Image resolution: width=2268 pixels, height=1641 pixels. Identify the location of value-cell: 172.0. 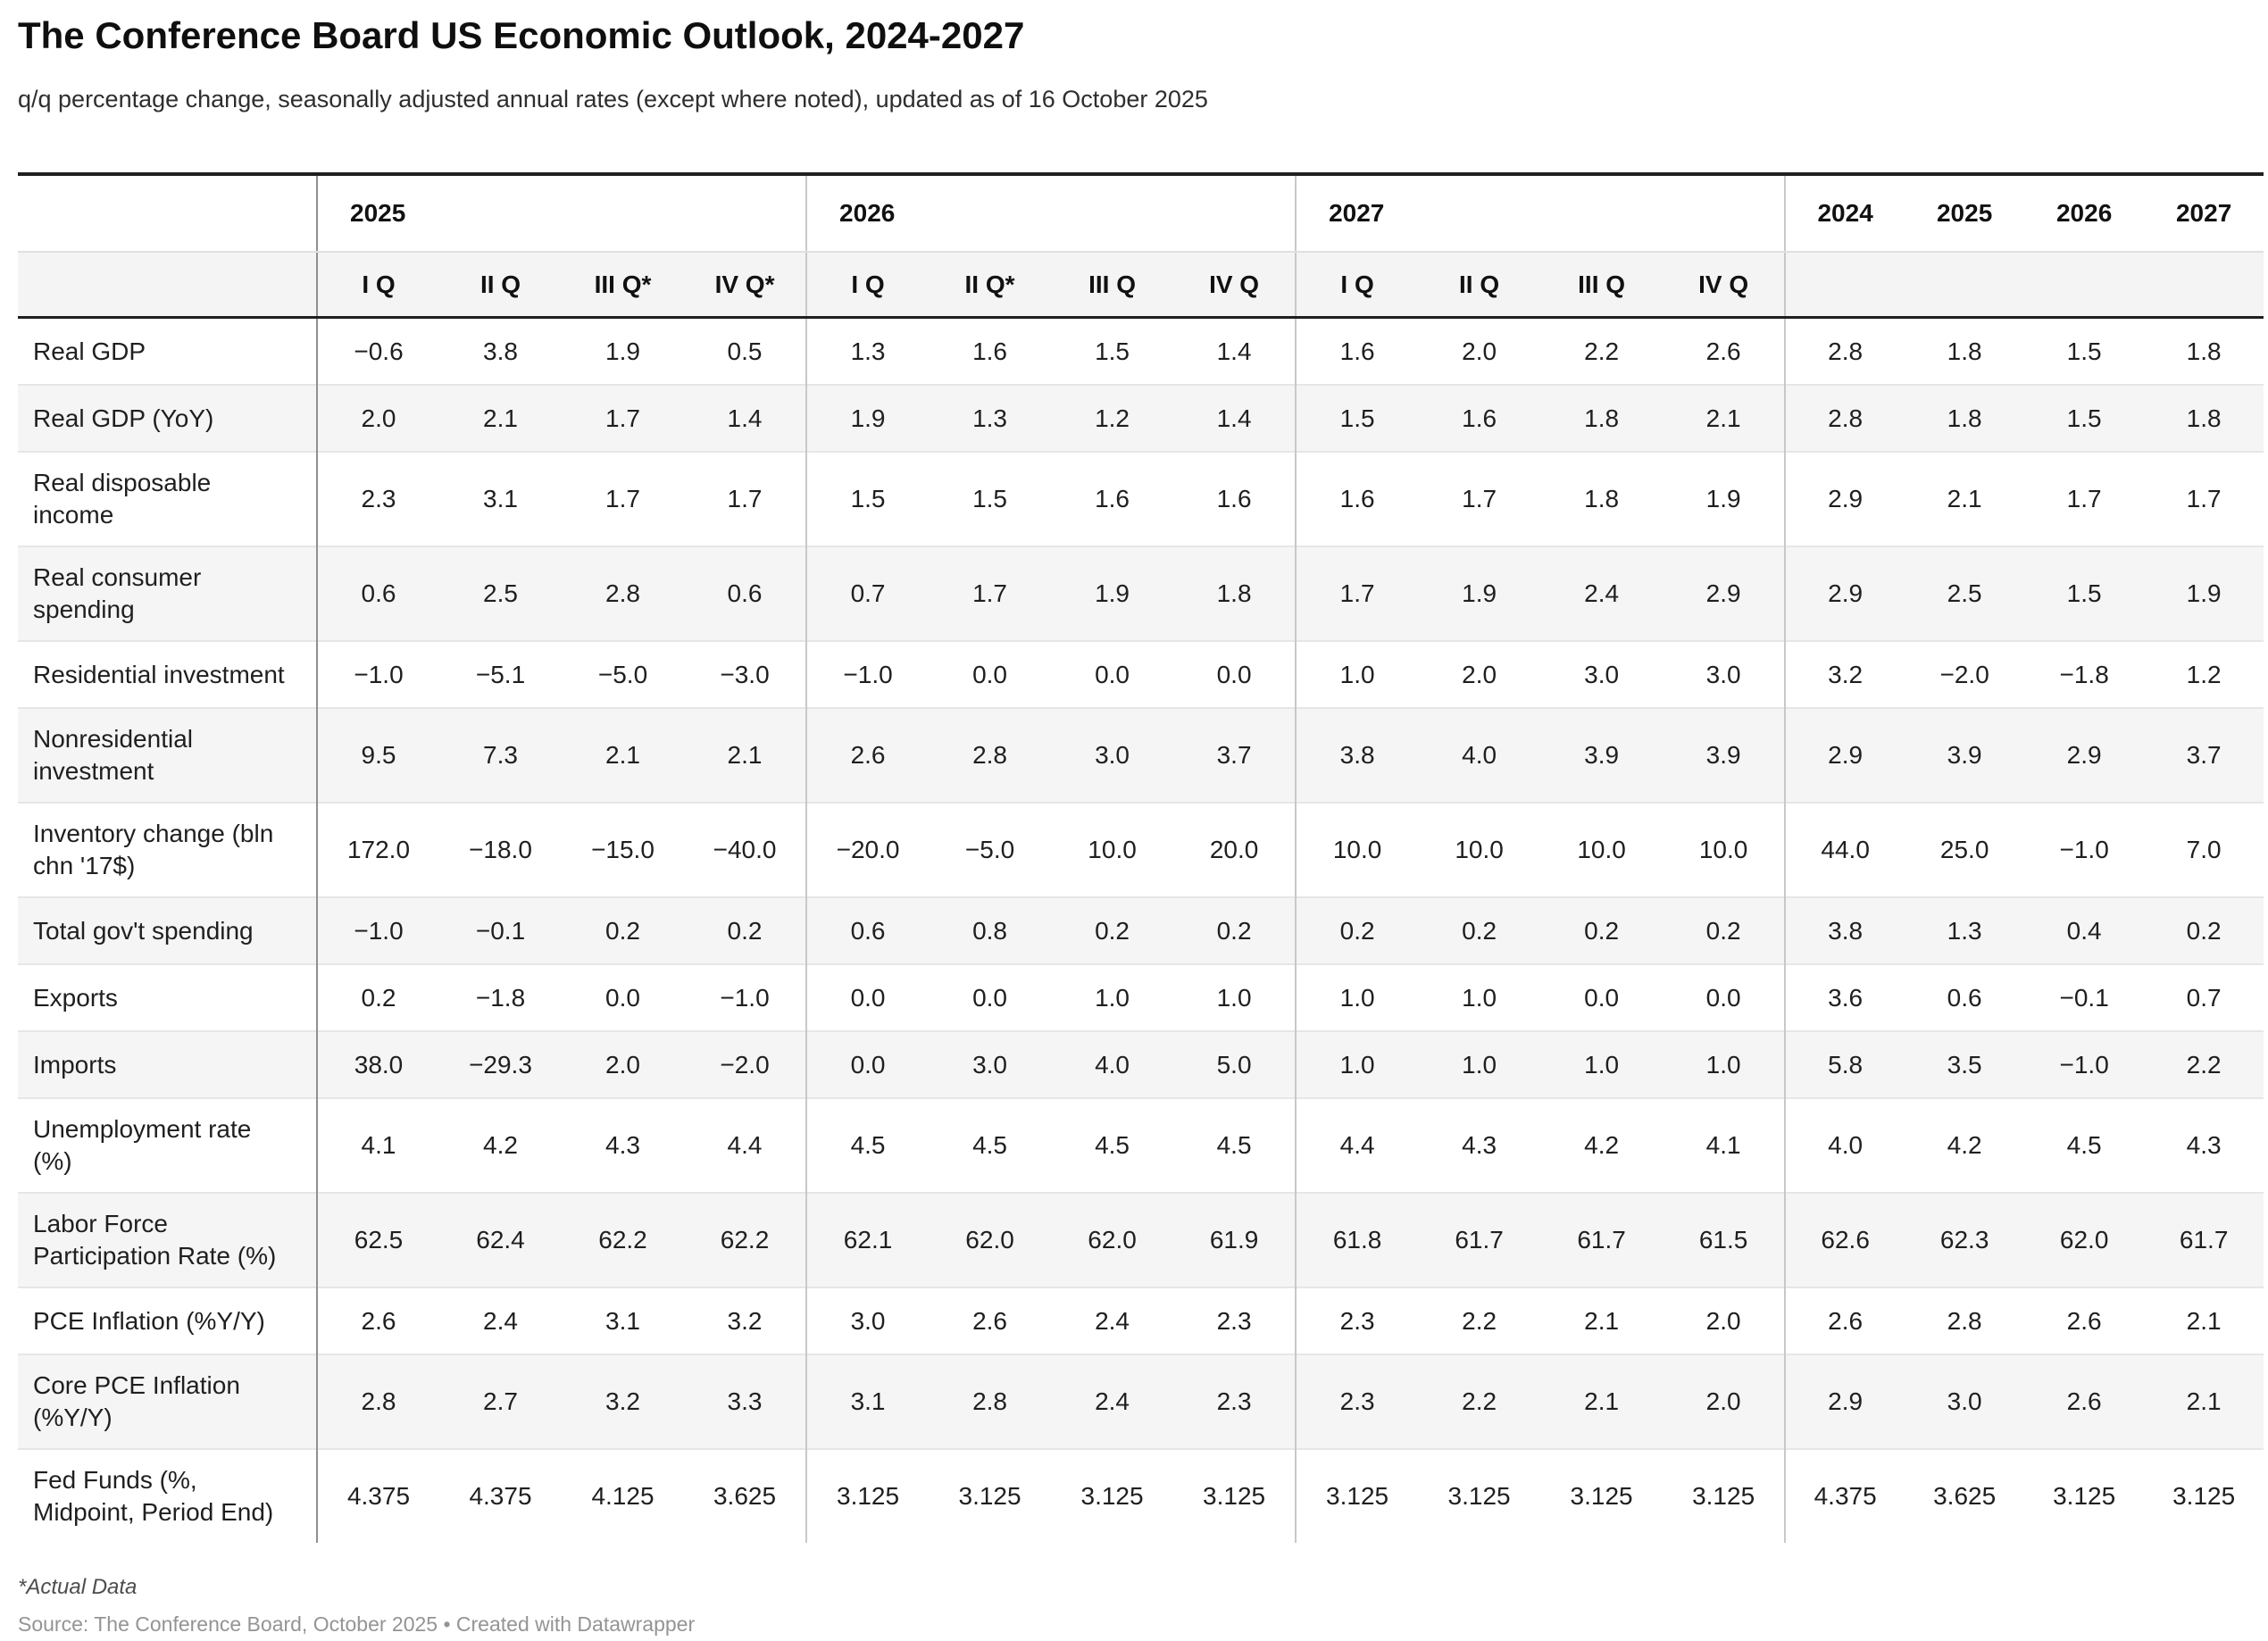
(377, 850).